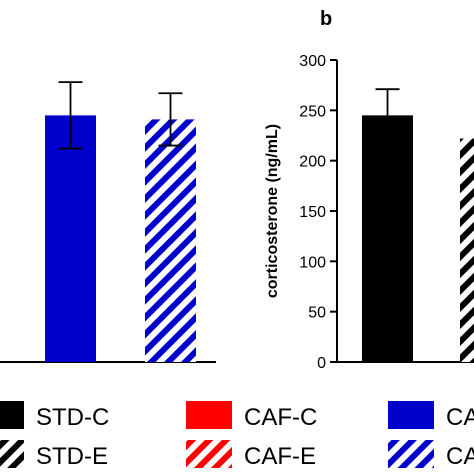 The image size is (474, 474). What do you see at coordinates (387, 238) in the screenshot?
I see `bar-std-c` at bounding box center [387, 238].